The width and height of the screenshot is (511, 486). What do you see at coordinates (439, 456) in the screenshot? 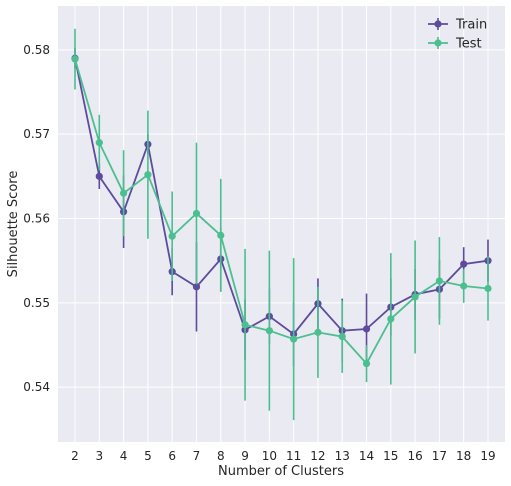
I see `x-tick-label: 17` at bounding box center [439, 456].